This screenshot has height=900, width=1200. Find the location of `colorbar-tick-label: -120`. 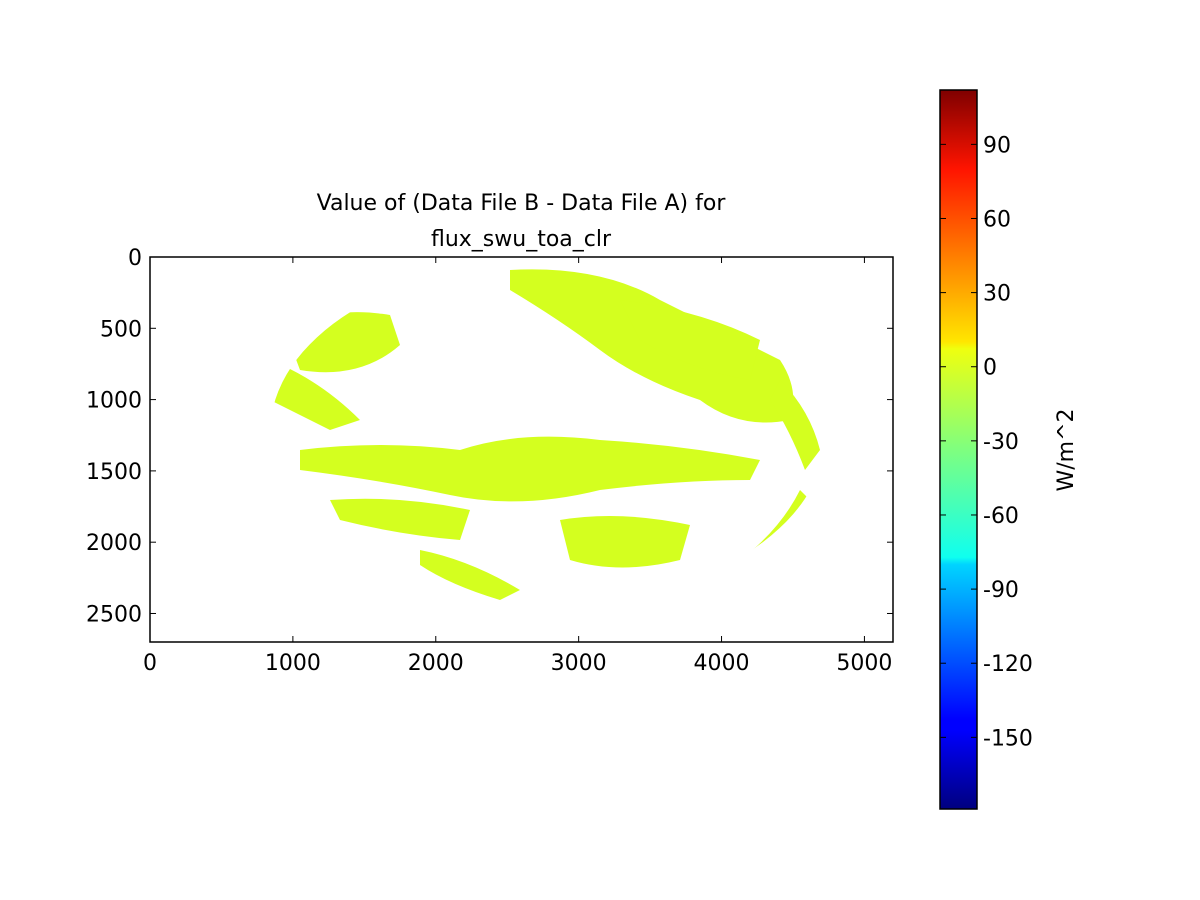

colorbar-tick-label: -120 is located at coordinates (1008, 664).